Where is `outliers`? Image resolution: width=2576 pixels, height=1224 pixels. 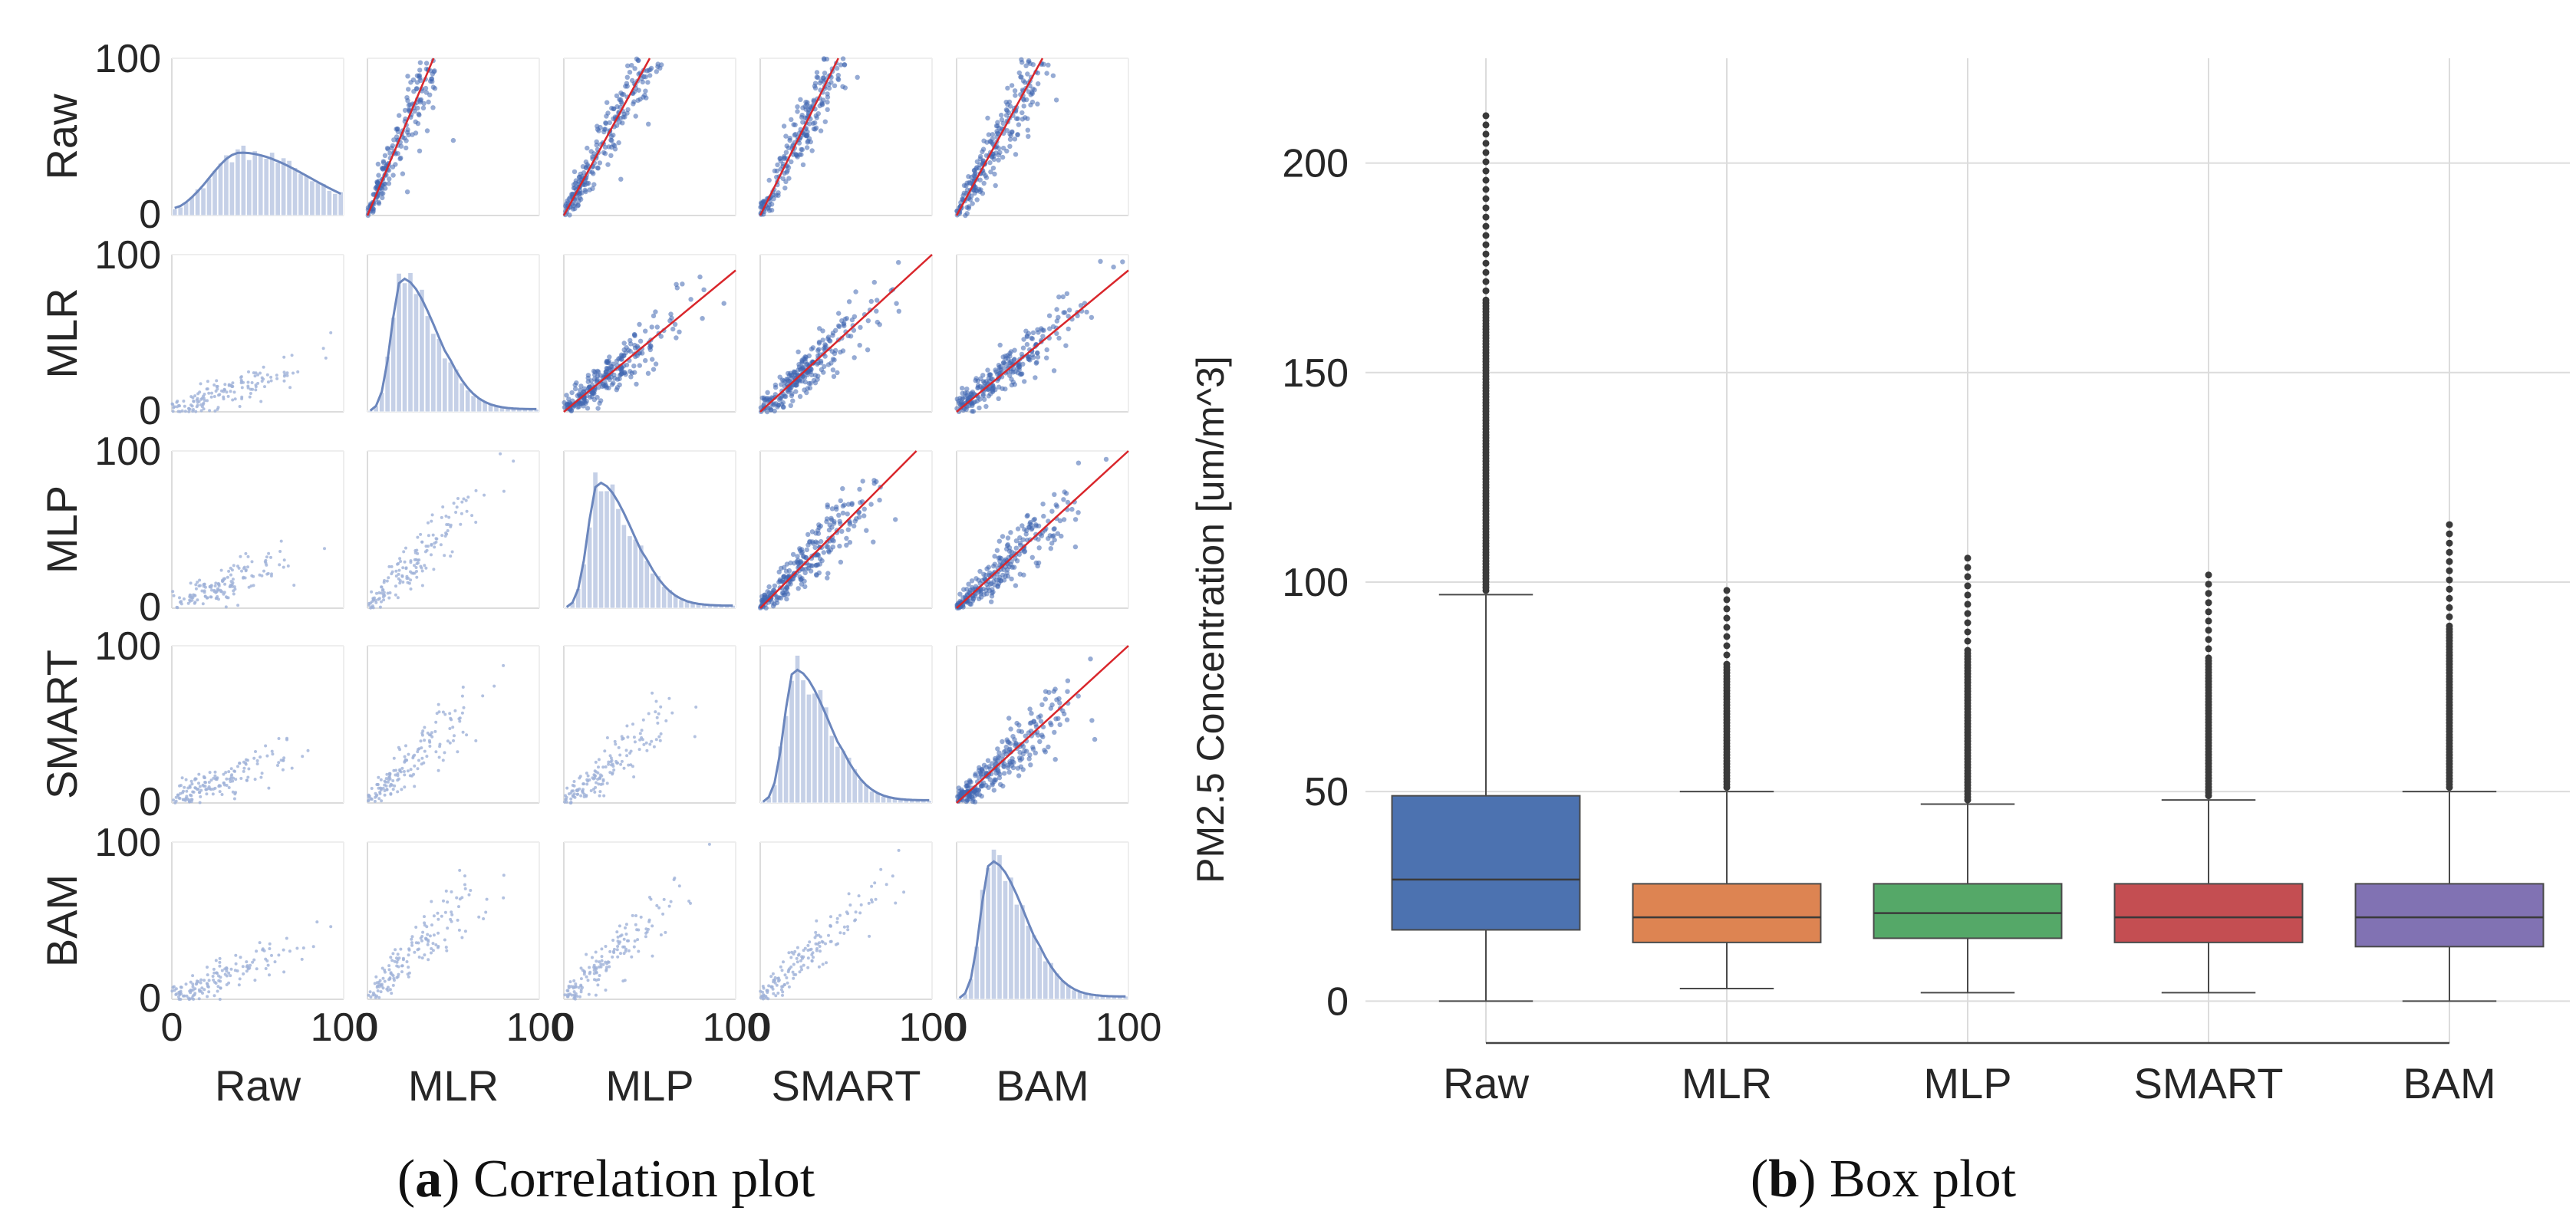 outliers is located at coordinates (1968, 679).